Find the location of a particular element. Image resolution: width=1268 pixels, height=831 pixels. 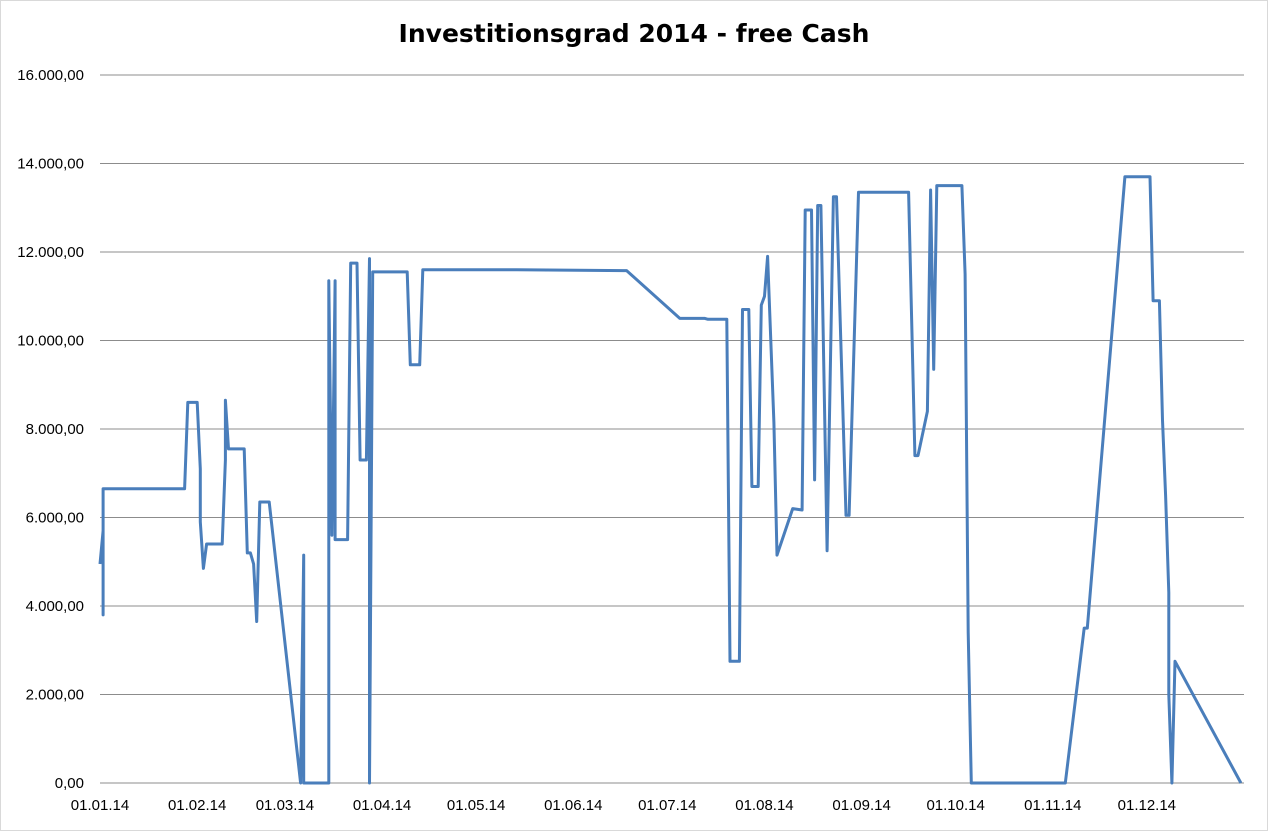

x-tick-label: 01.06.14 is located at coordinates (573, 805).